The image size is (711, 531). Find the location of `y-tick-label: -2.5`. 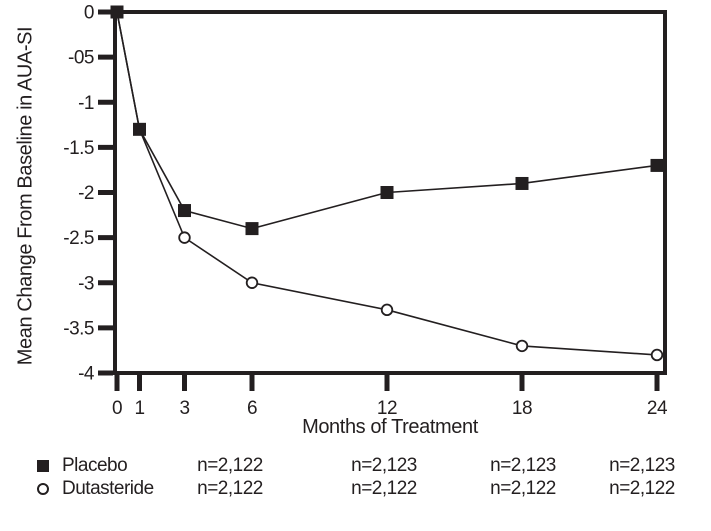

y-tick-label: -2.5 is located at coordinates (78, 238).